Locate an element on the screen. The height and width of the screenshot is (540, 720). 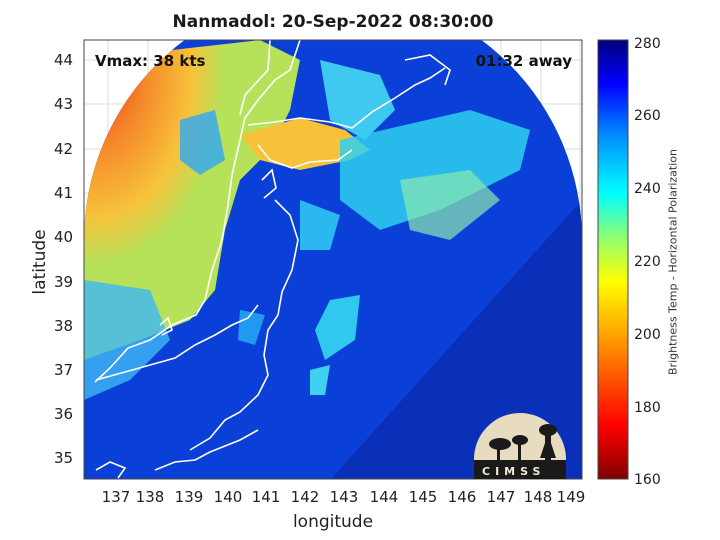
x-tick-label: 145 is located at coordinates (423, 497).